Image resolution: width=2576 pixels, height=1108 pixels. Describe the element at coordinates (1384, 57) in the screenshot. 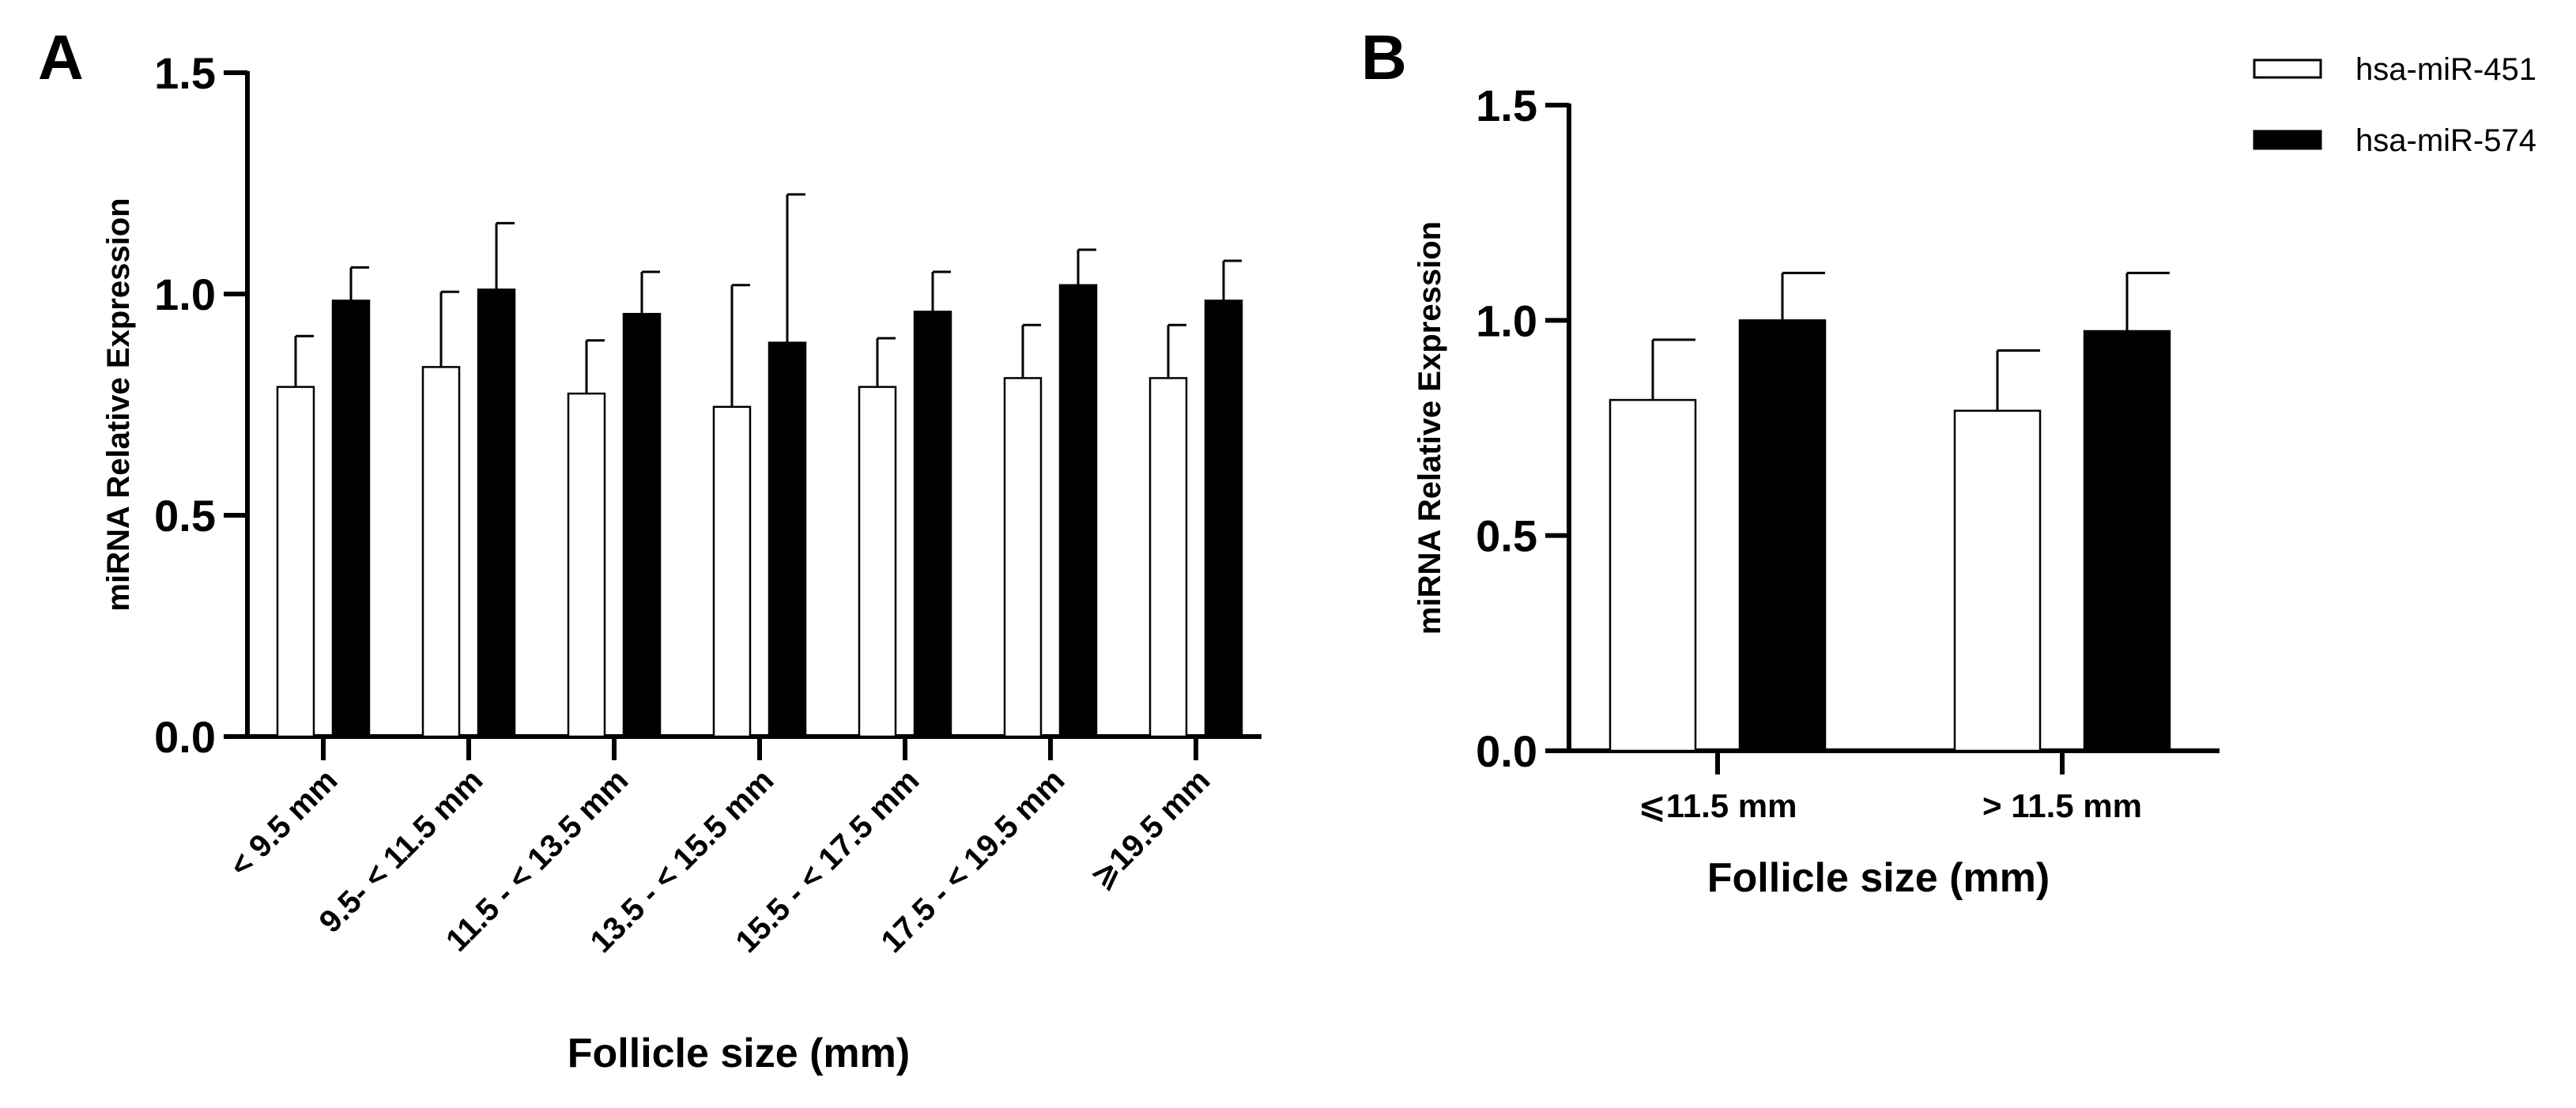

I see `panel-b-letter: B` at that location.